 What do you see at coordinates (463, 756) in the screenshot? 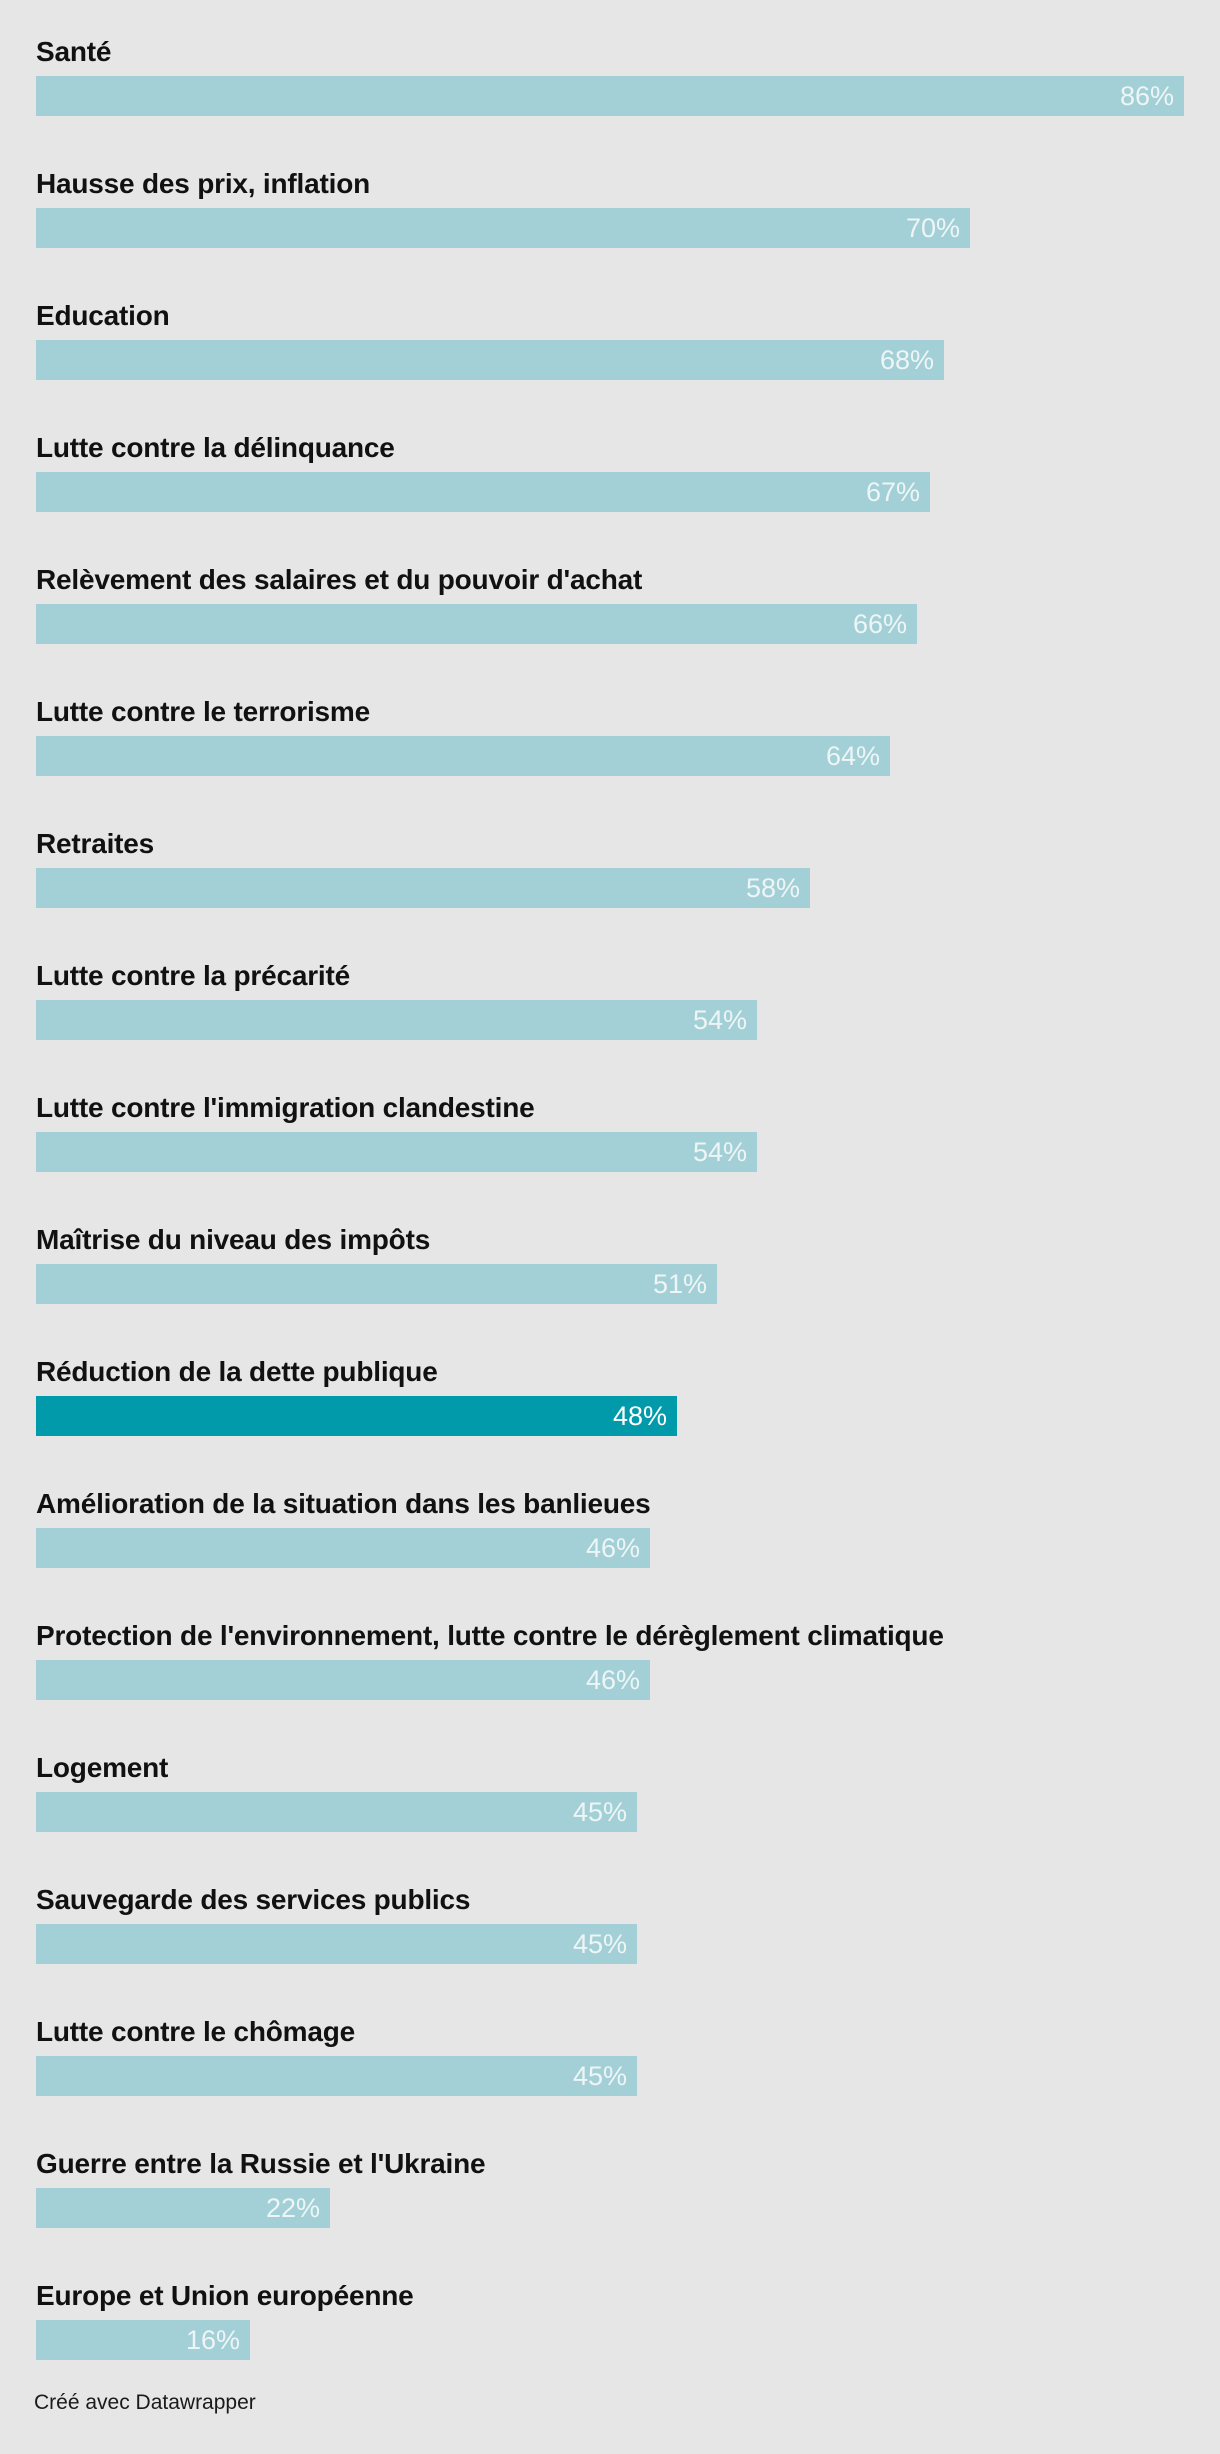
I see `bar: 64%` at bounding box center [463, 756].